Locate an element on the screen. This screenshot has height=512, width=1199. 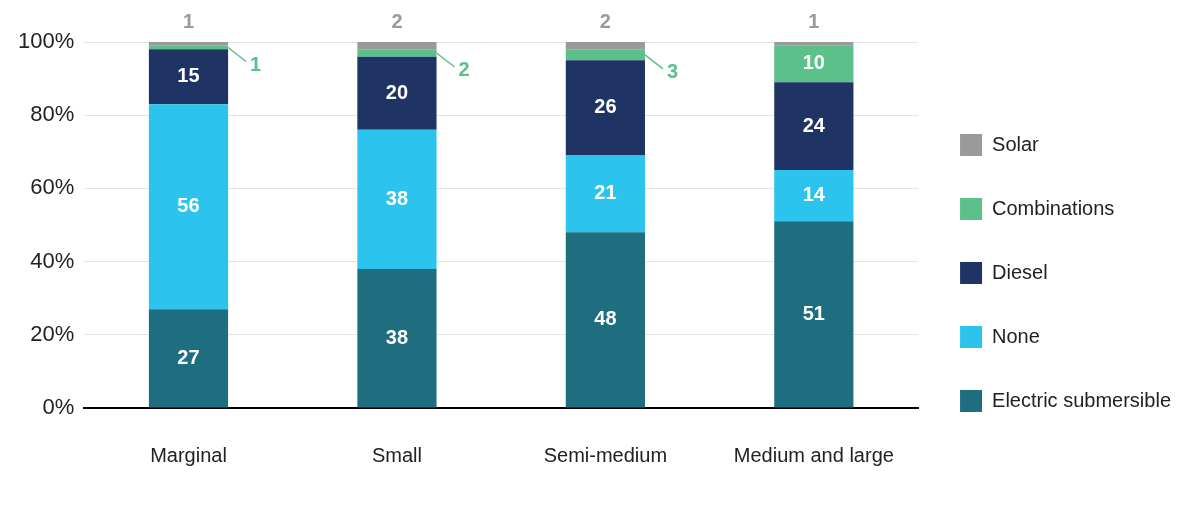
y-tick-label: 0% is located at coordinates (58, 407).